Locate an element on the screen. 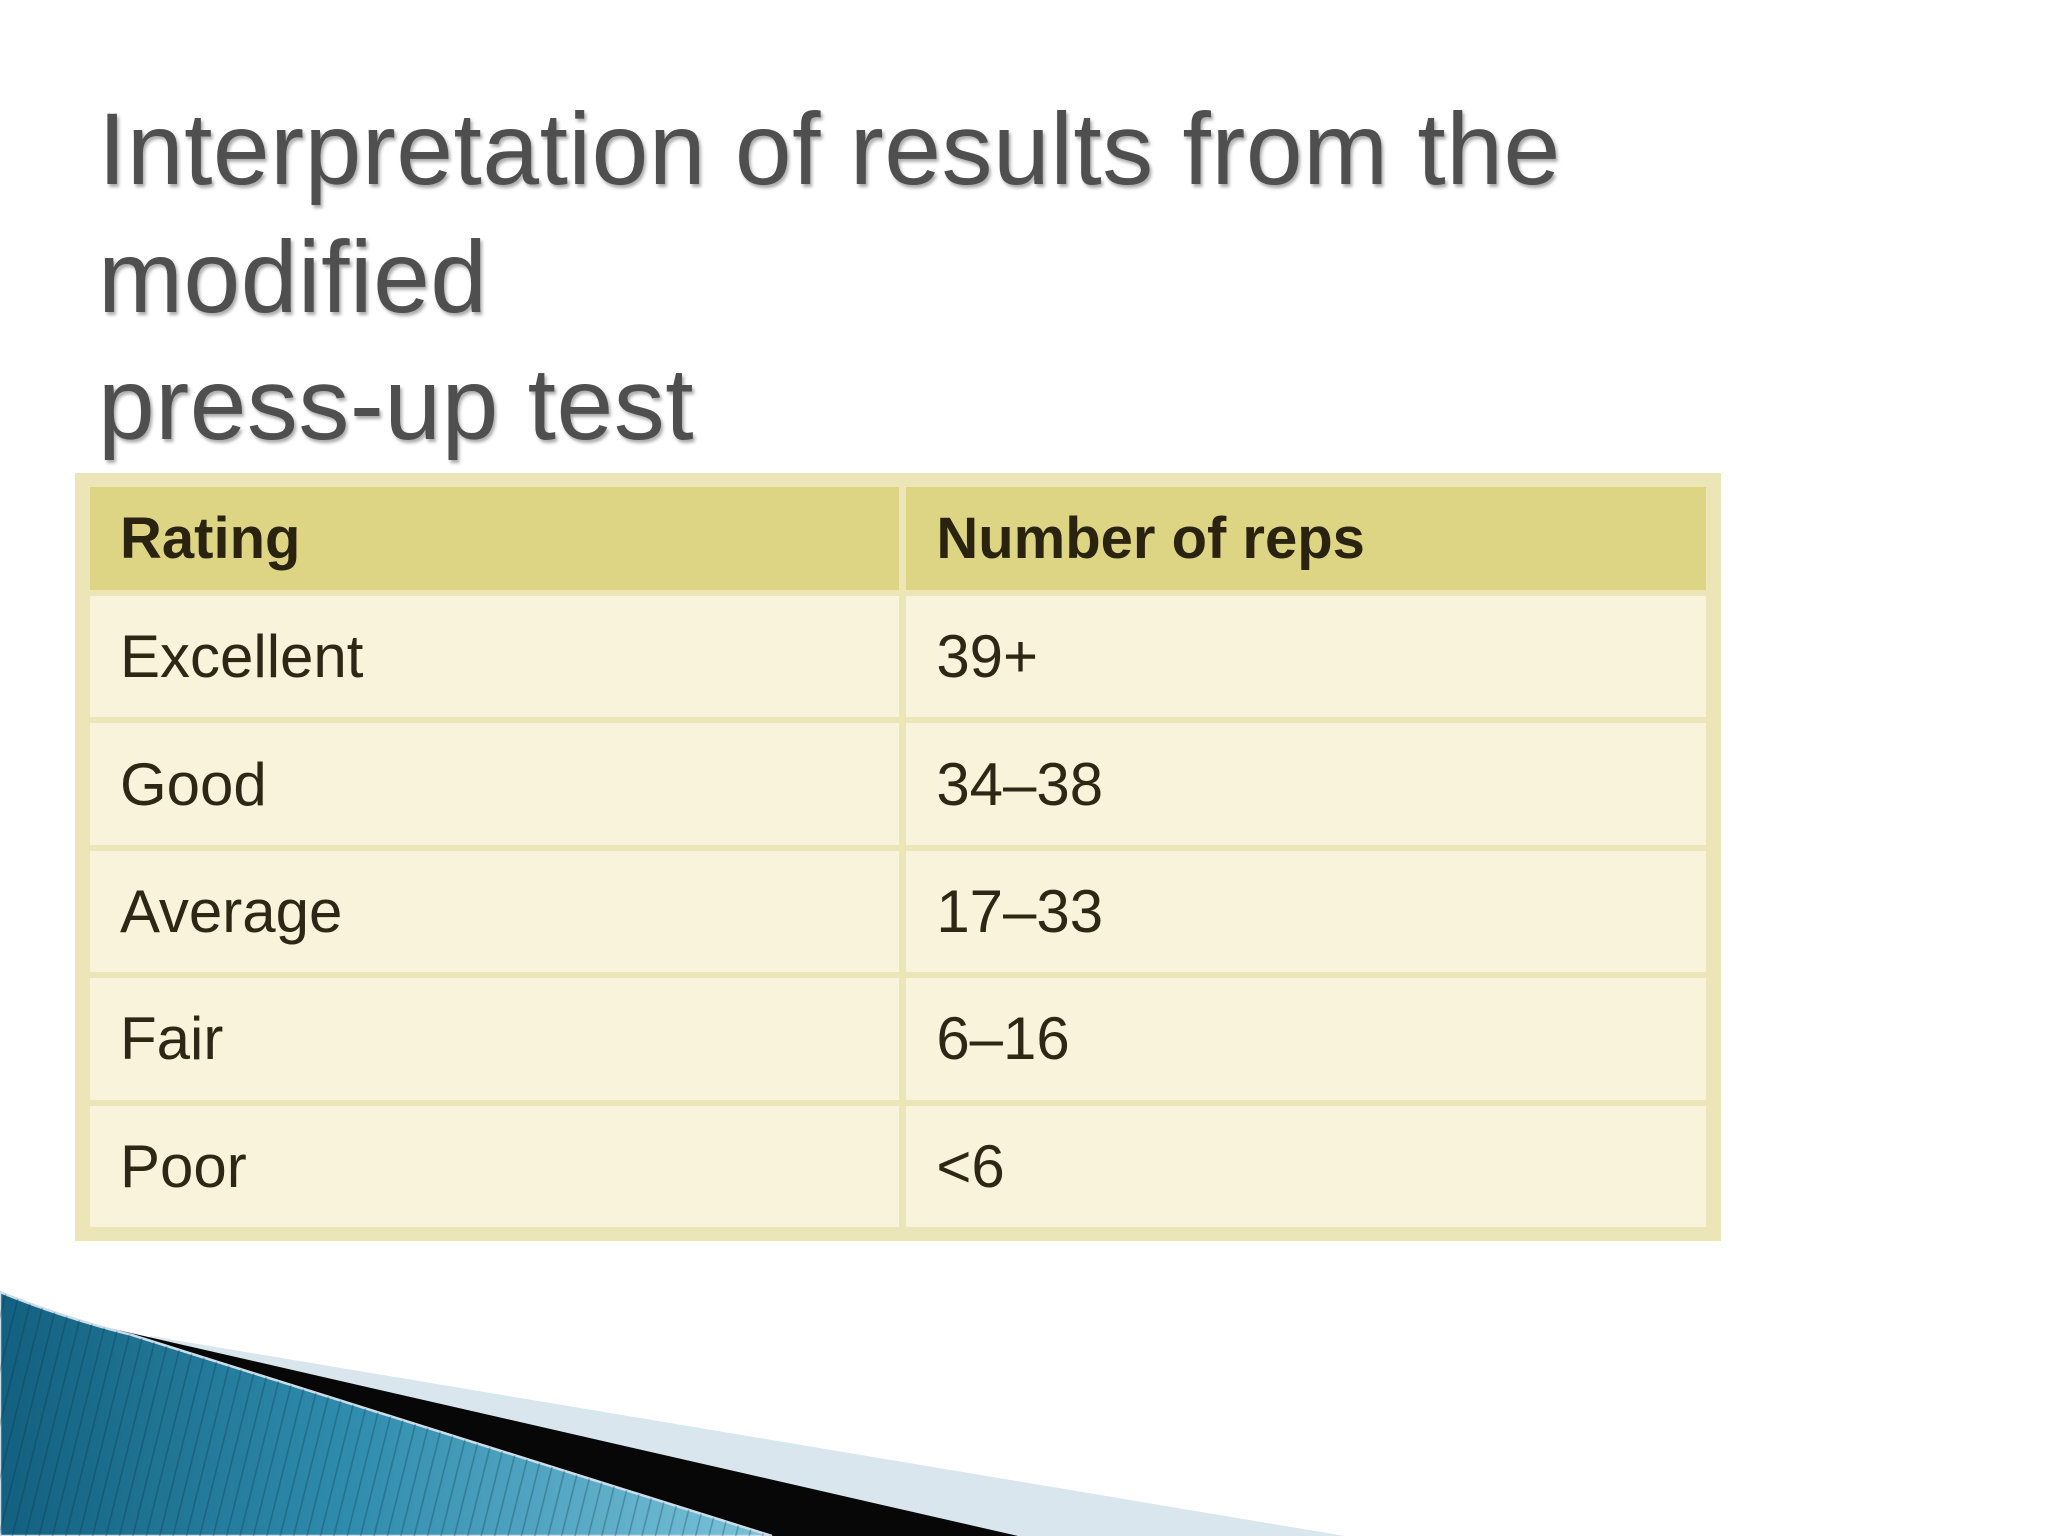  black-band is located at coordinates (557, 1430).